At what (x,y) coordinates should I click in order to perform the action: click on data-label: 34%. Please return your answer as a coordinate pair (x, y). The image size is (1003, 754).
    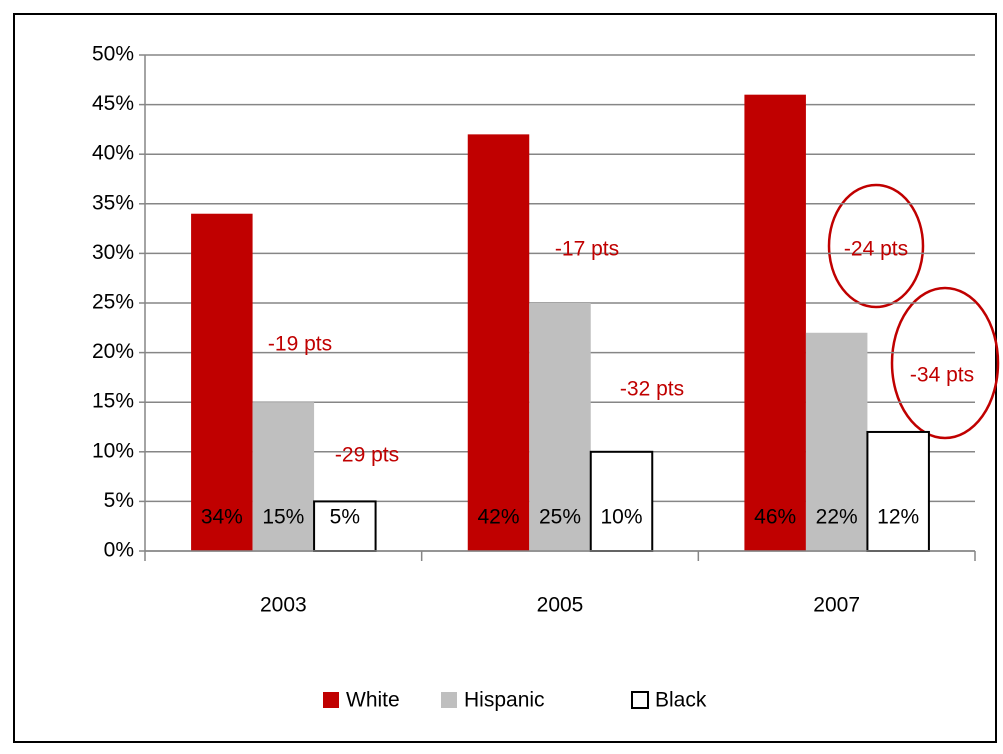
    Looking at the image, I should click on (222, 517).